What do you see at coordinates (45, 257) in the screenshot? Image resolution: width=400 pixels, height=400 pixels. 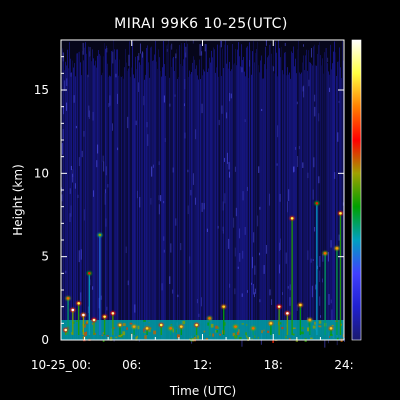 I see `svg-text: 5` at bounding box center [45, 257].